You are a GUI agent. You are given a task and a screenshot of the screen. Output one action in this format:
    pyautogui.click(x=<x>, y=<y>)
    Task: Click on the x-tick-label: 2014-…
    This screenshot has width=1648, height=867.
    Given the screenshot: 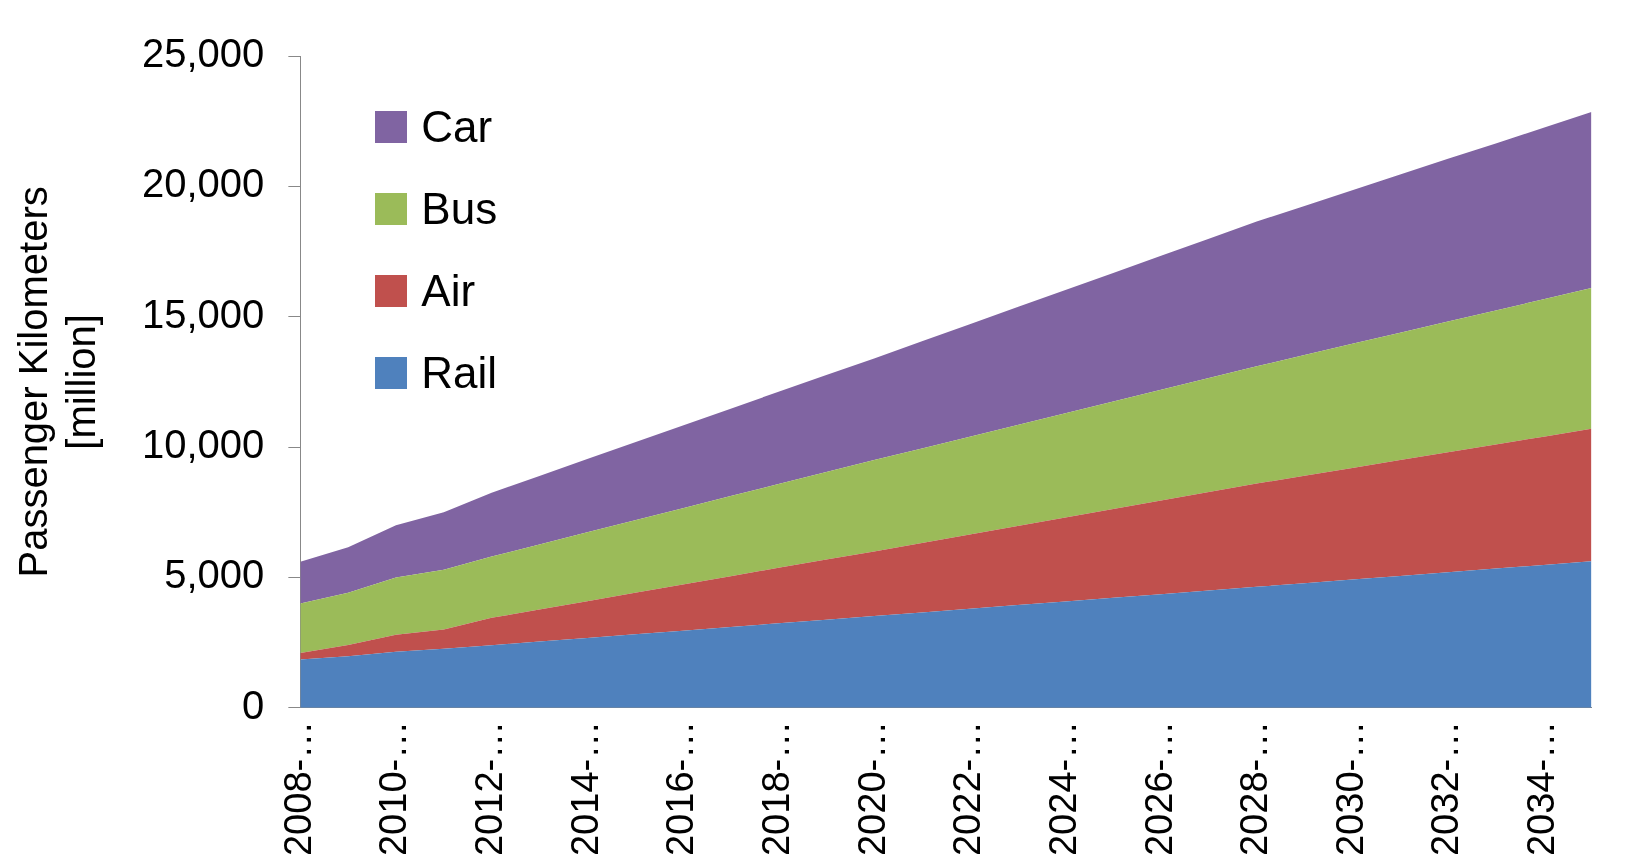 What is the action you would take?
    pyautogui.click(x=584, y=788)
    